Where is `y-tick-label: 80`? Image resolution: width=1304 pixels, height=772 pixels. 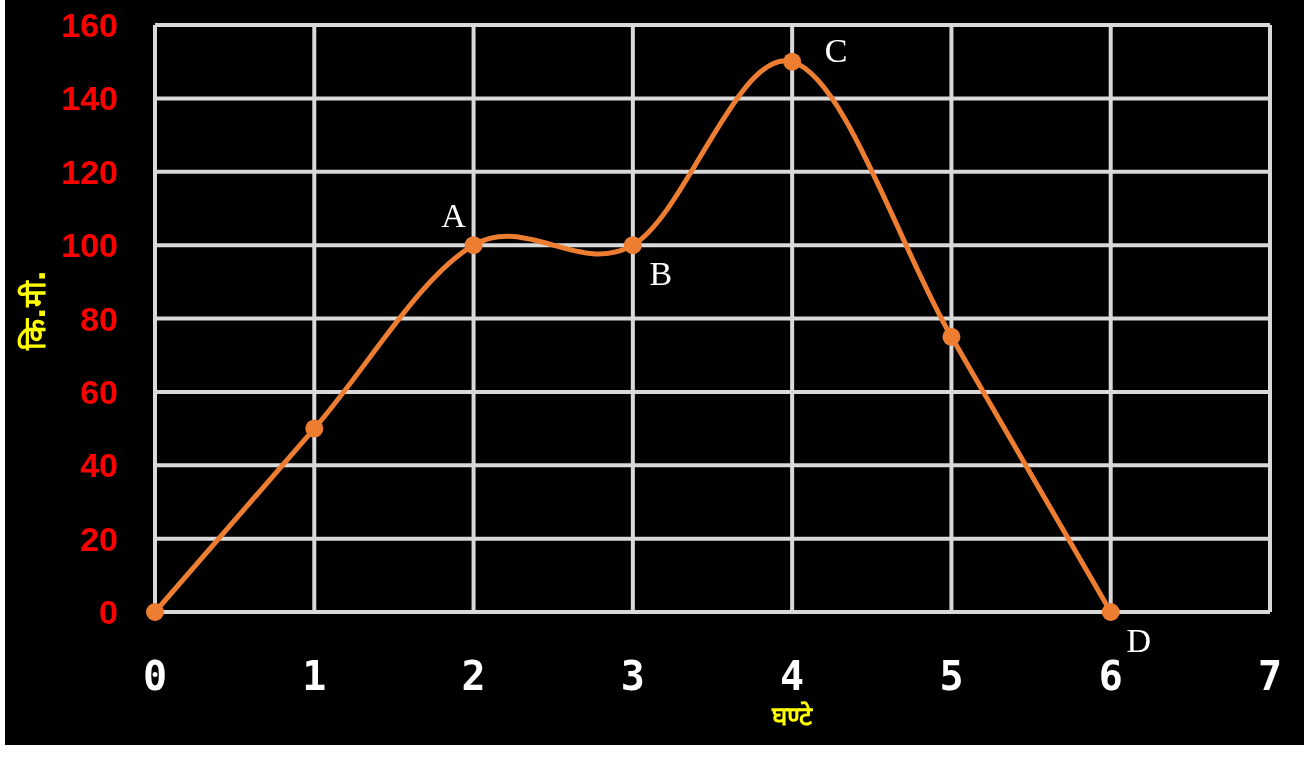
y-tick-label: 80 is located at coordinates (99, 318).